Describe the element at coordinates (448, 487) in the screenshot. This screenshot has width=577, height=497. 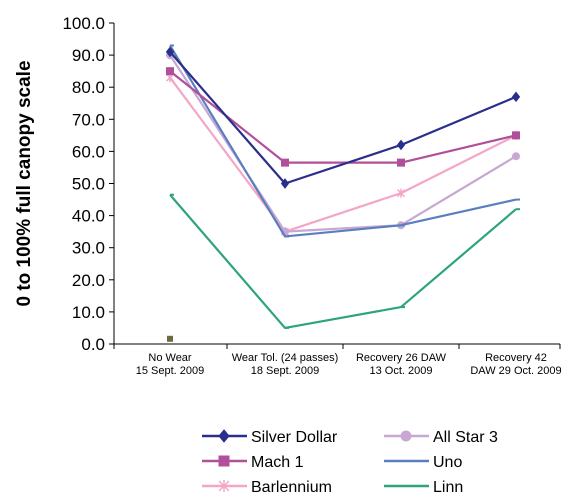
I see `legend-label: Linn` at that location.